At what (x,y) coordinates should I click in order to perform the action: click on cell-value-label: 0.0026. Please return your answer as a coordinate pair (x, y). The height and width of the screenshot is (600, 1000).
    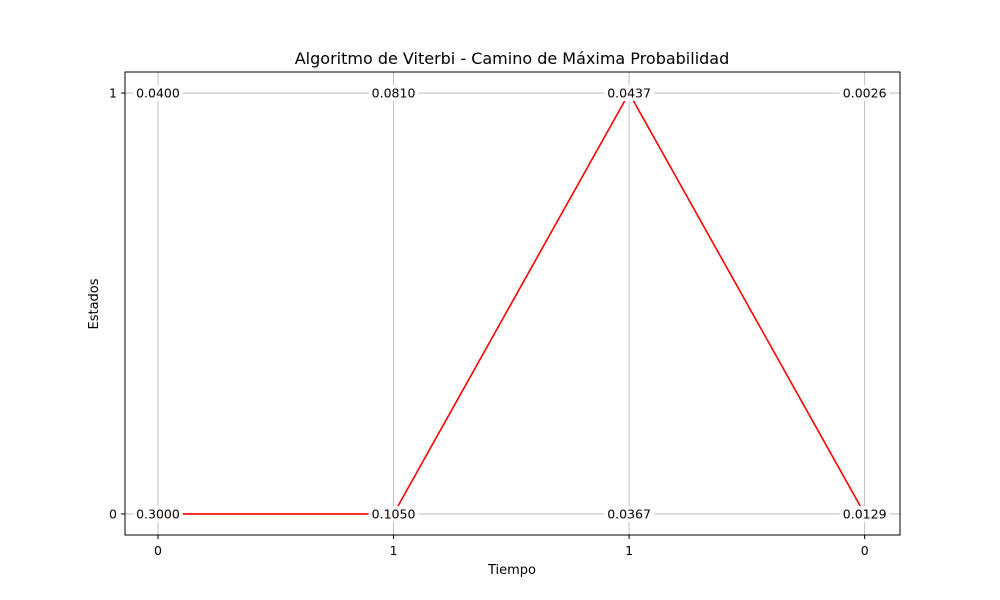
    Looking at the image, I should click on (864, 93).